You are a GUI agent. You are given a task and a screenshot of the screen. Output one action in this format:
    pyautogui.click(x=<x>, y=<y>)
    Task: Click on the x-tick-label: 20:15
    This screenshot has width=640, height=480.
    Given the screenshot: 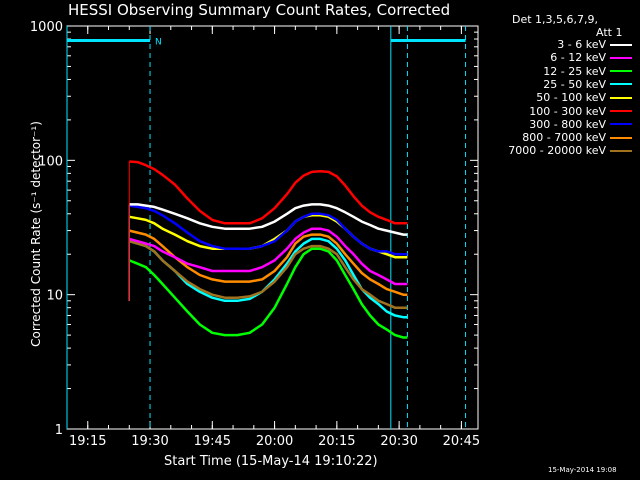 What is the action you would take?
    pyautogui.click(x=336, y=441)
    